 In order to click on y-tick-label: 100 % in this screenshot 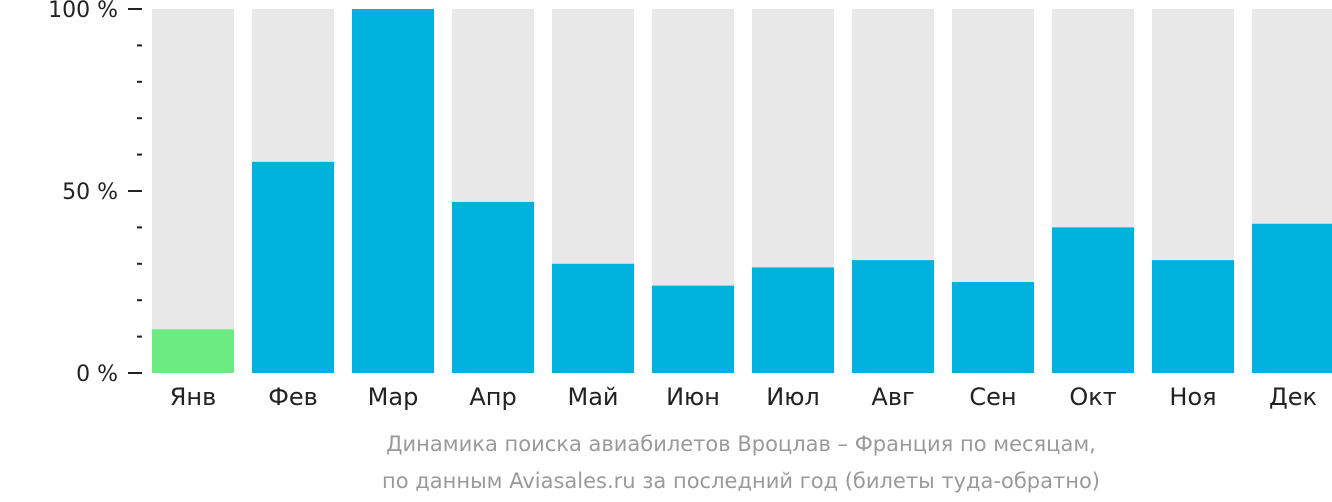, I will do `click(83, 11)`.